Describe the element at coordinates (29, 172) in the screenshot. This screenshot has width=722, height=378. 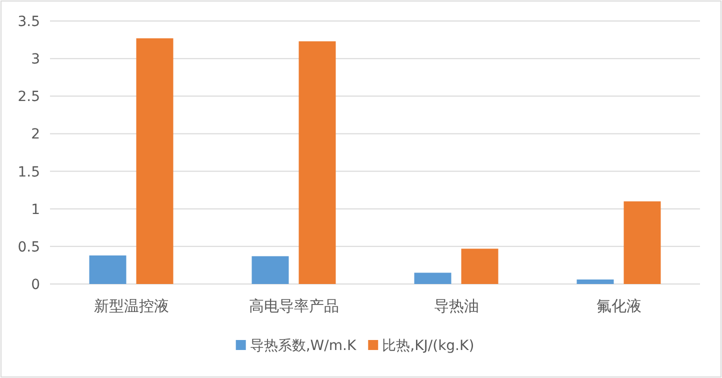
I see `y-tick-label: 1.5` at that location.